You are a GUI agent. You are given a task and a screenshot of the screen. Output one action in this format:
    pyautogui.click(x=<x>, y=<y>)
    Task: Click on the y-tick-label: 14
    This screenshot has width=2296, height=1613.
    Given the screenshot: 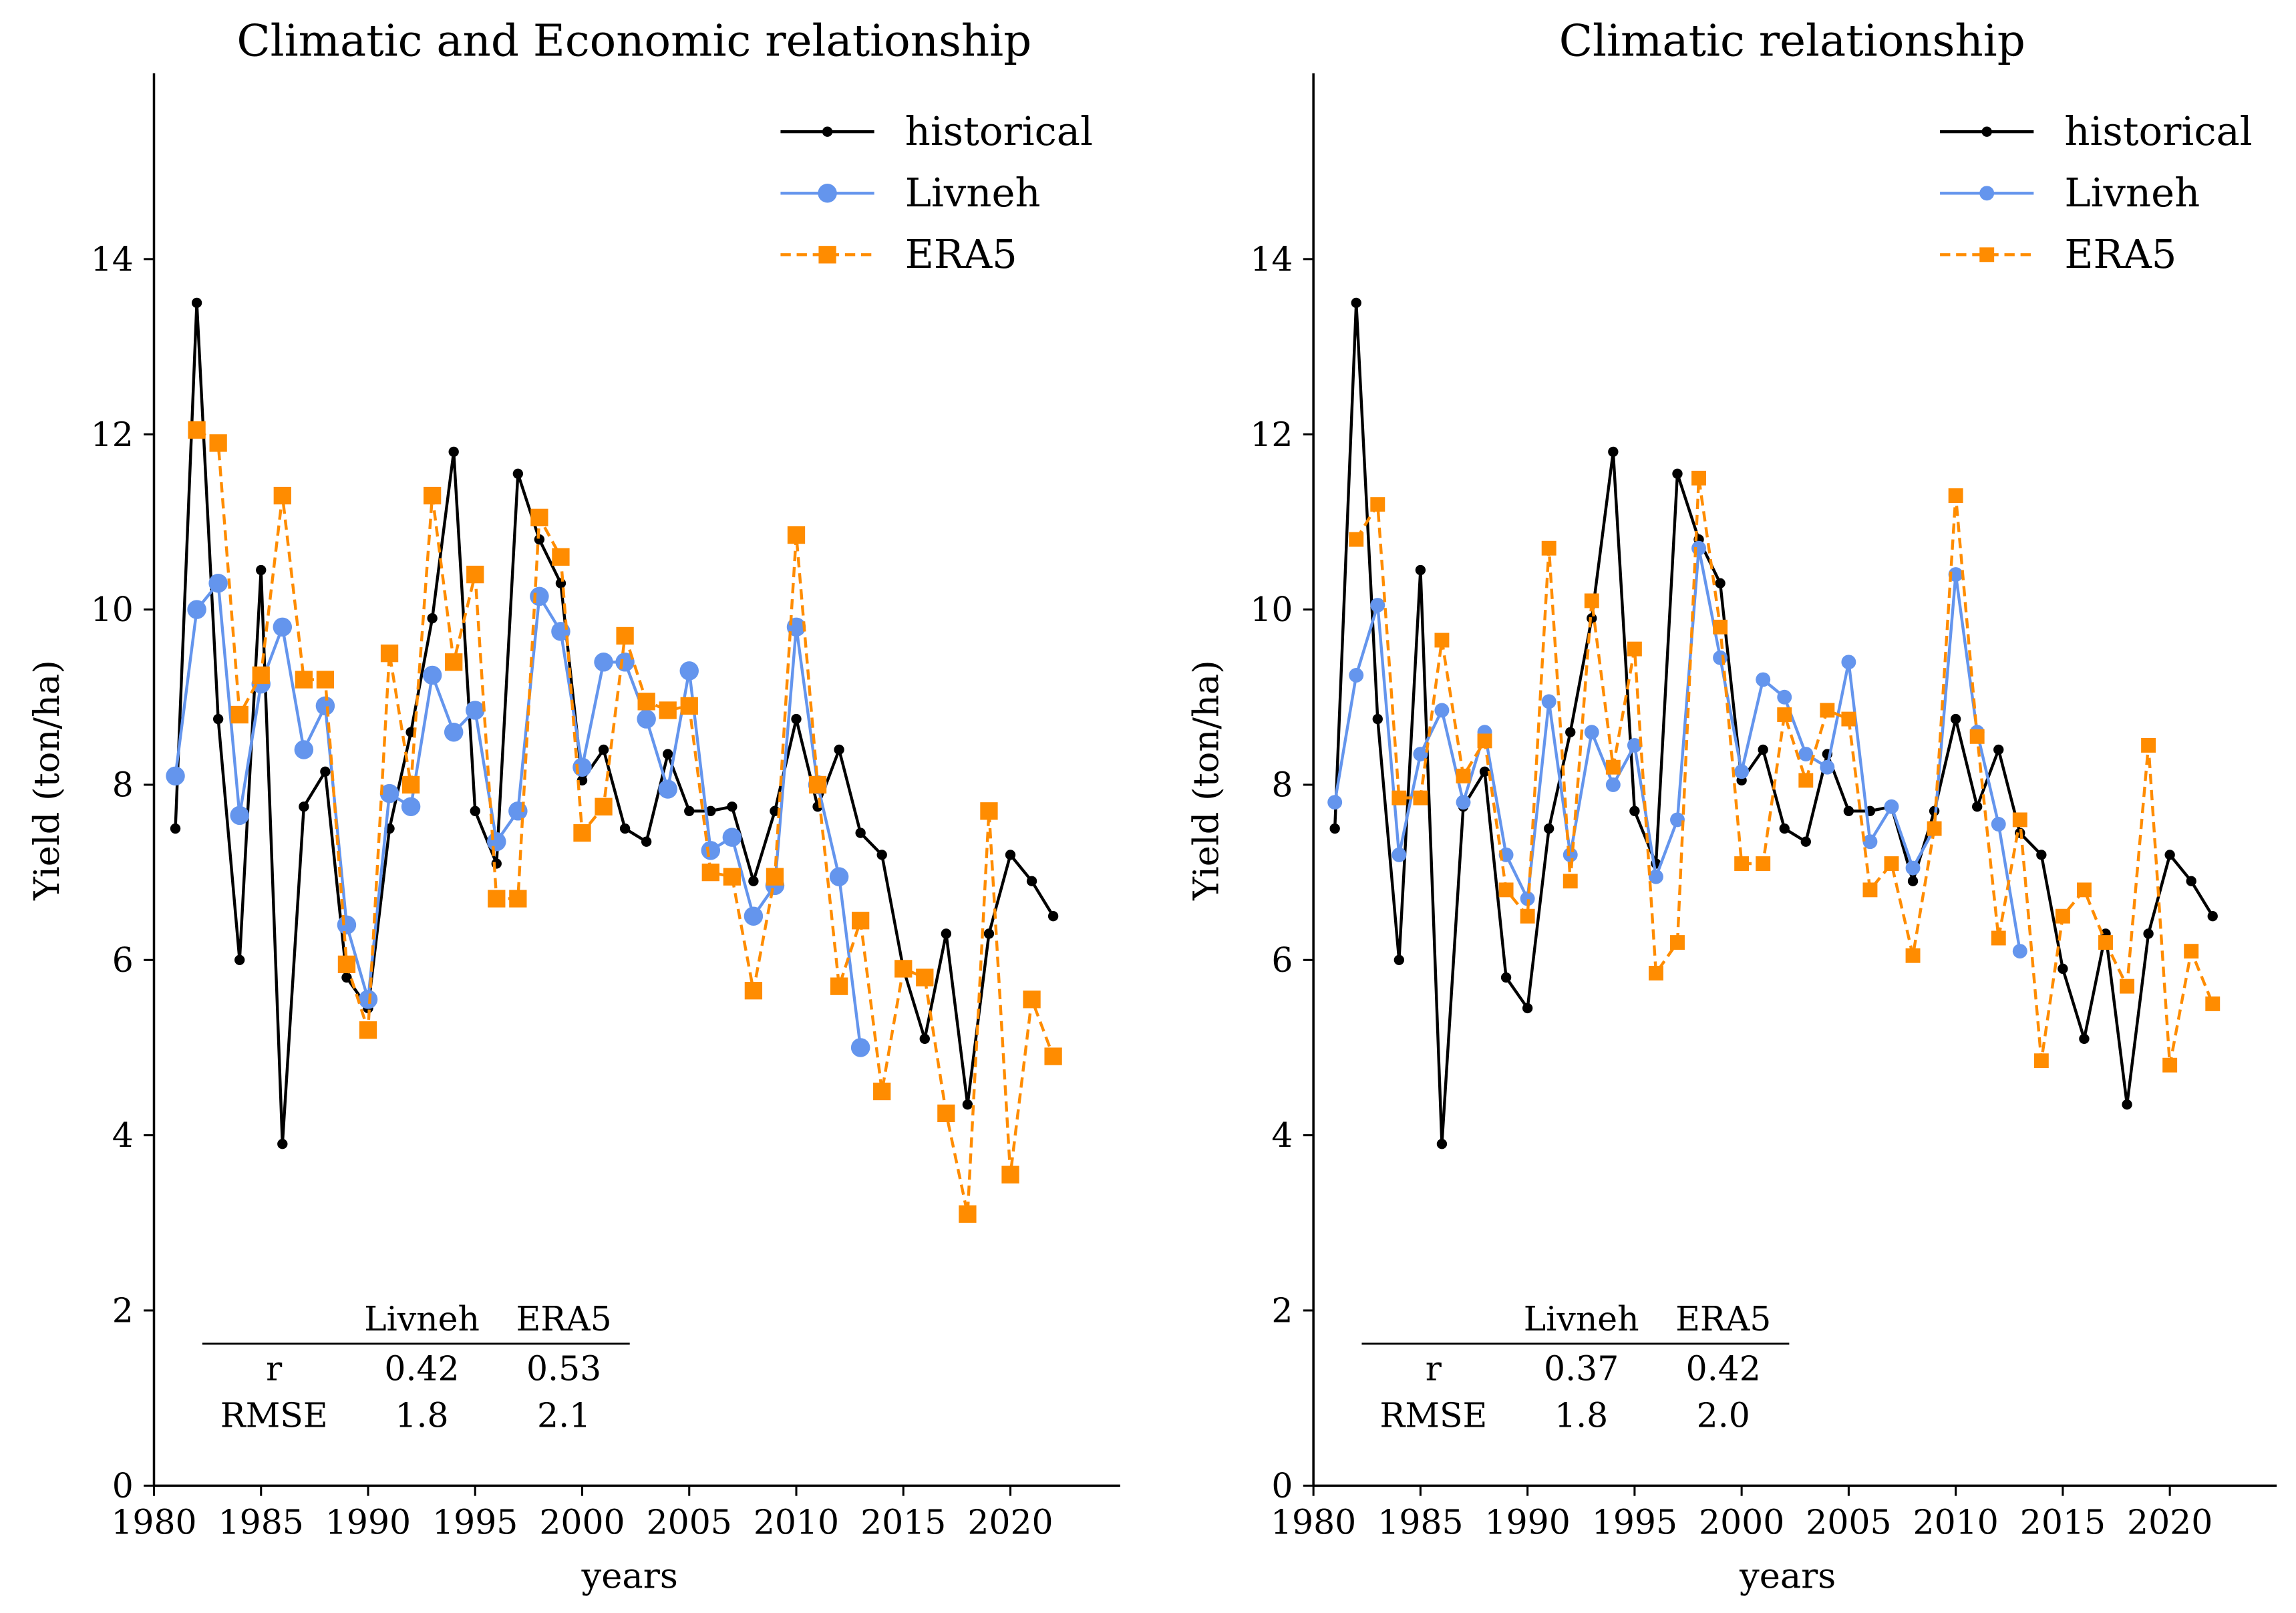 What is the action you would take?
    pyautogui.click(x=112, y=259)
    